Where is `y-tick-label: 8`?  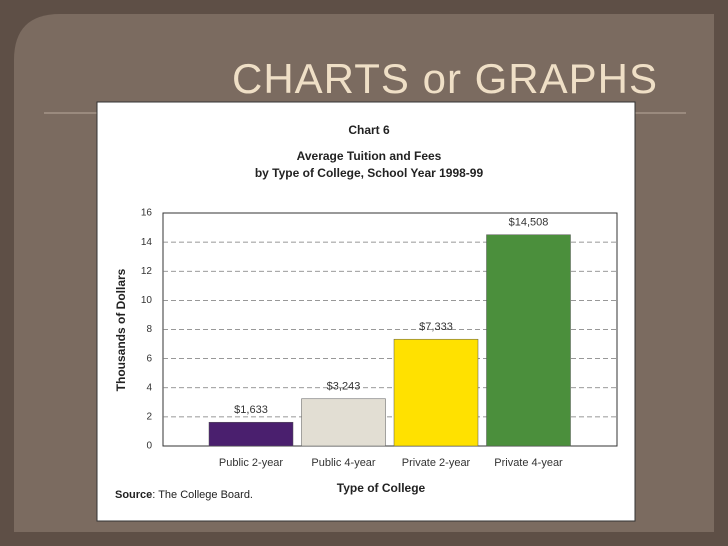
y-tick-label: 8 is located at coordinates (149, 329).